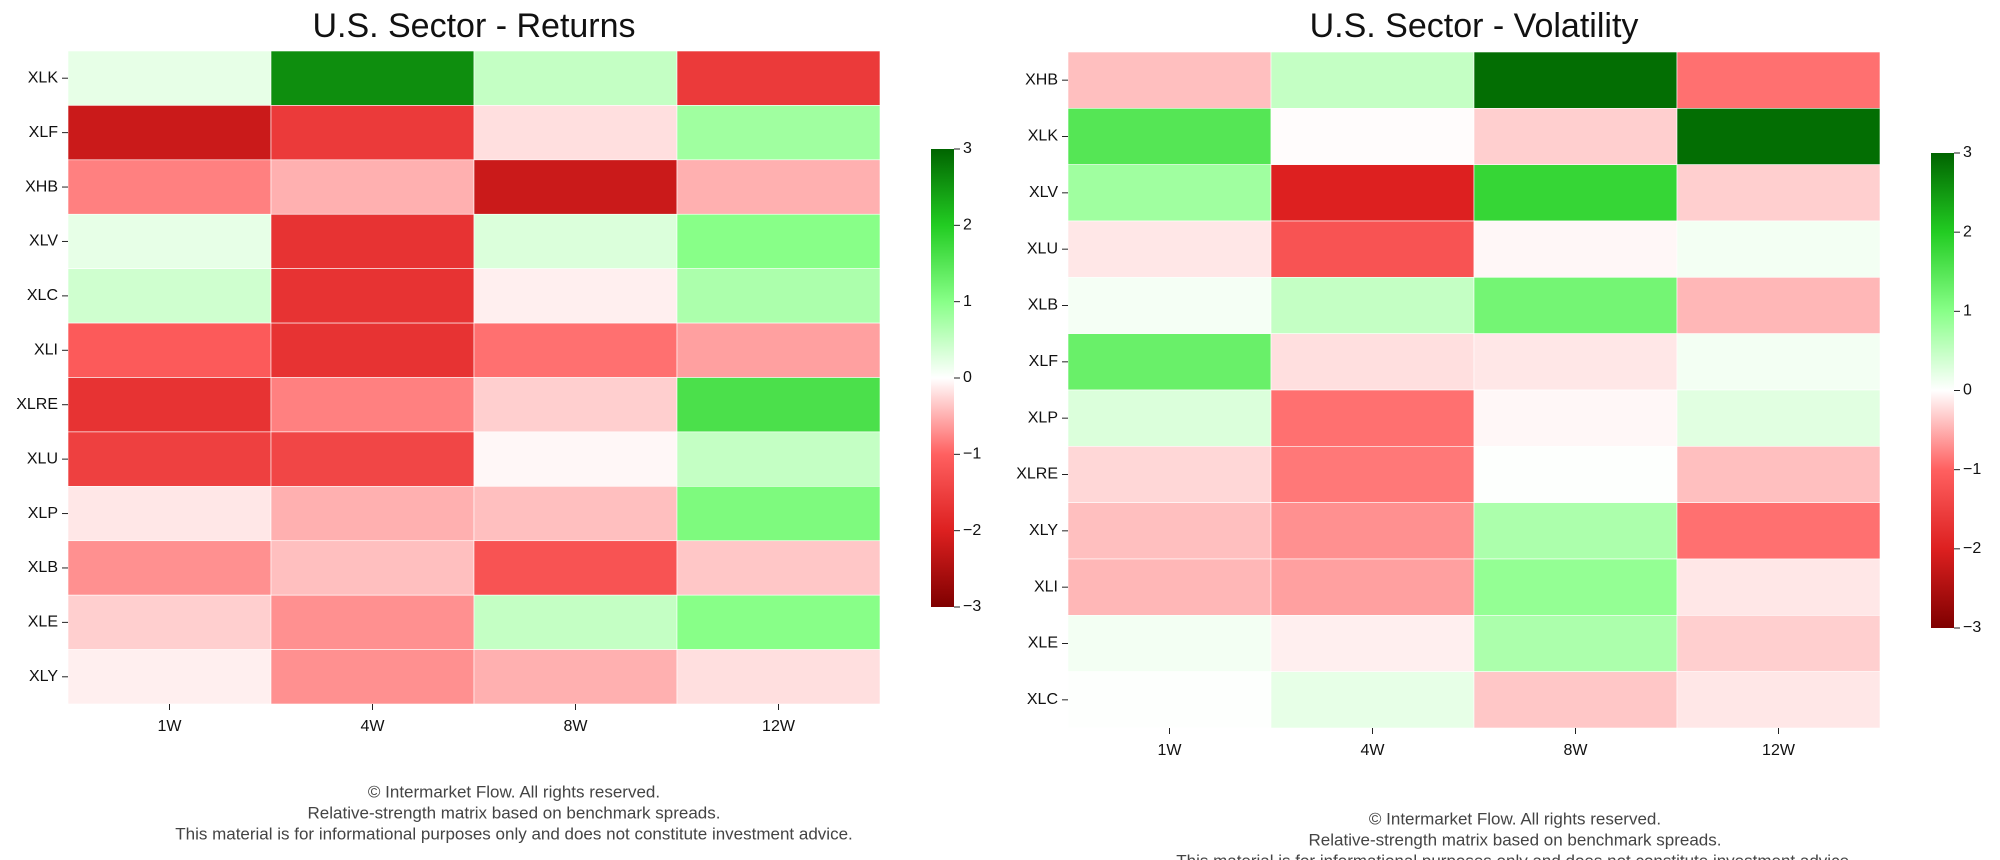 Image resolution: width=2000 pixels, height=860 pixels. What do you see at coordinates (942, 378) in the screenshot?
I see `colorbar` at bounding box center [942, 378].